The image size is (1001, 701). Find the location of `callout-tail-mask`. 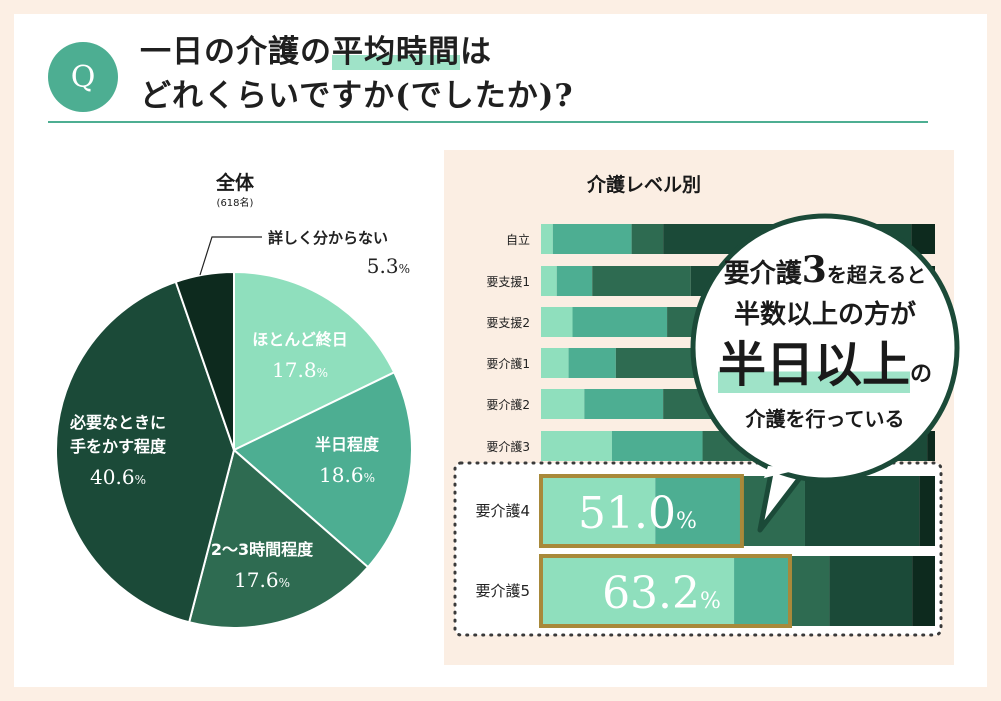

callout-tail-mask is located at coordinates (785, 472).